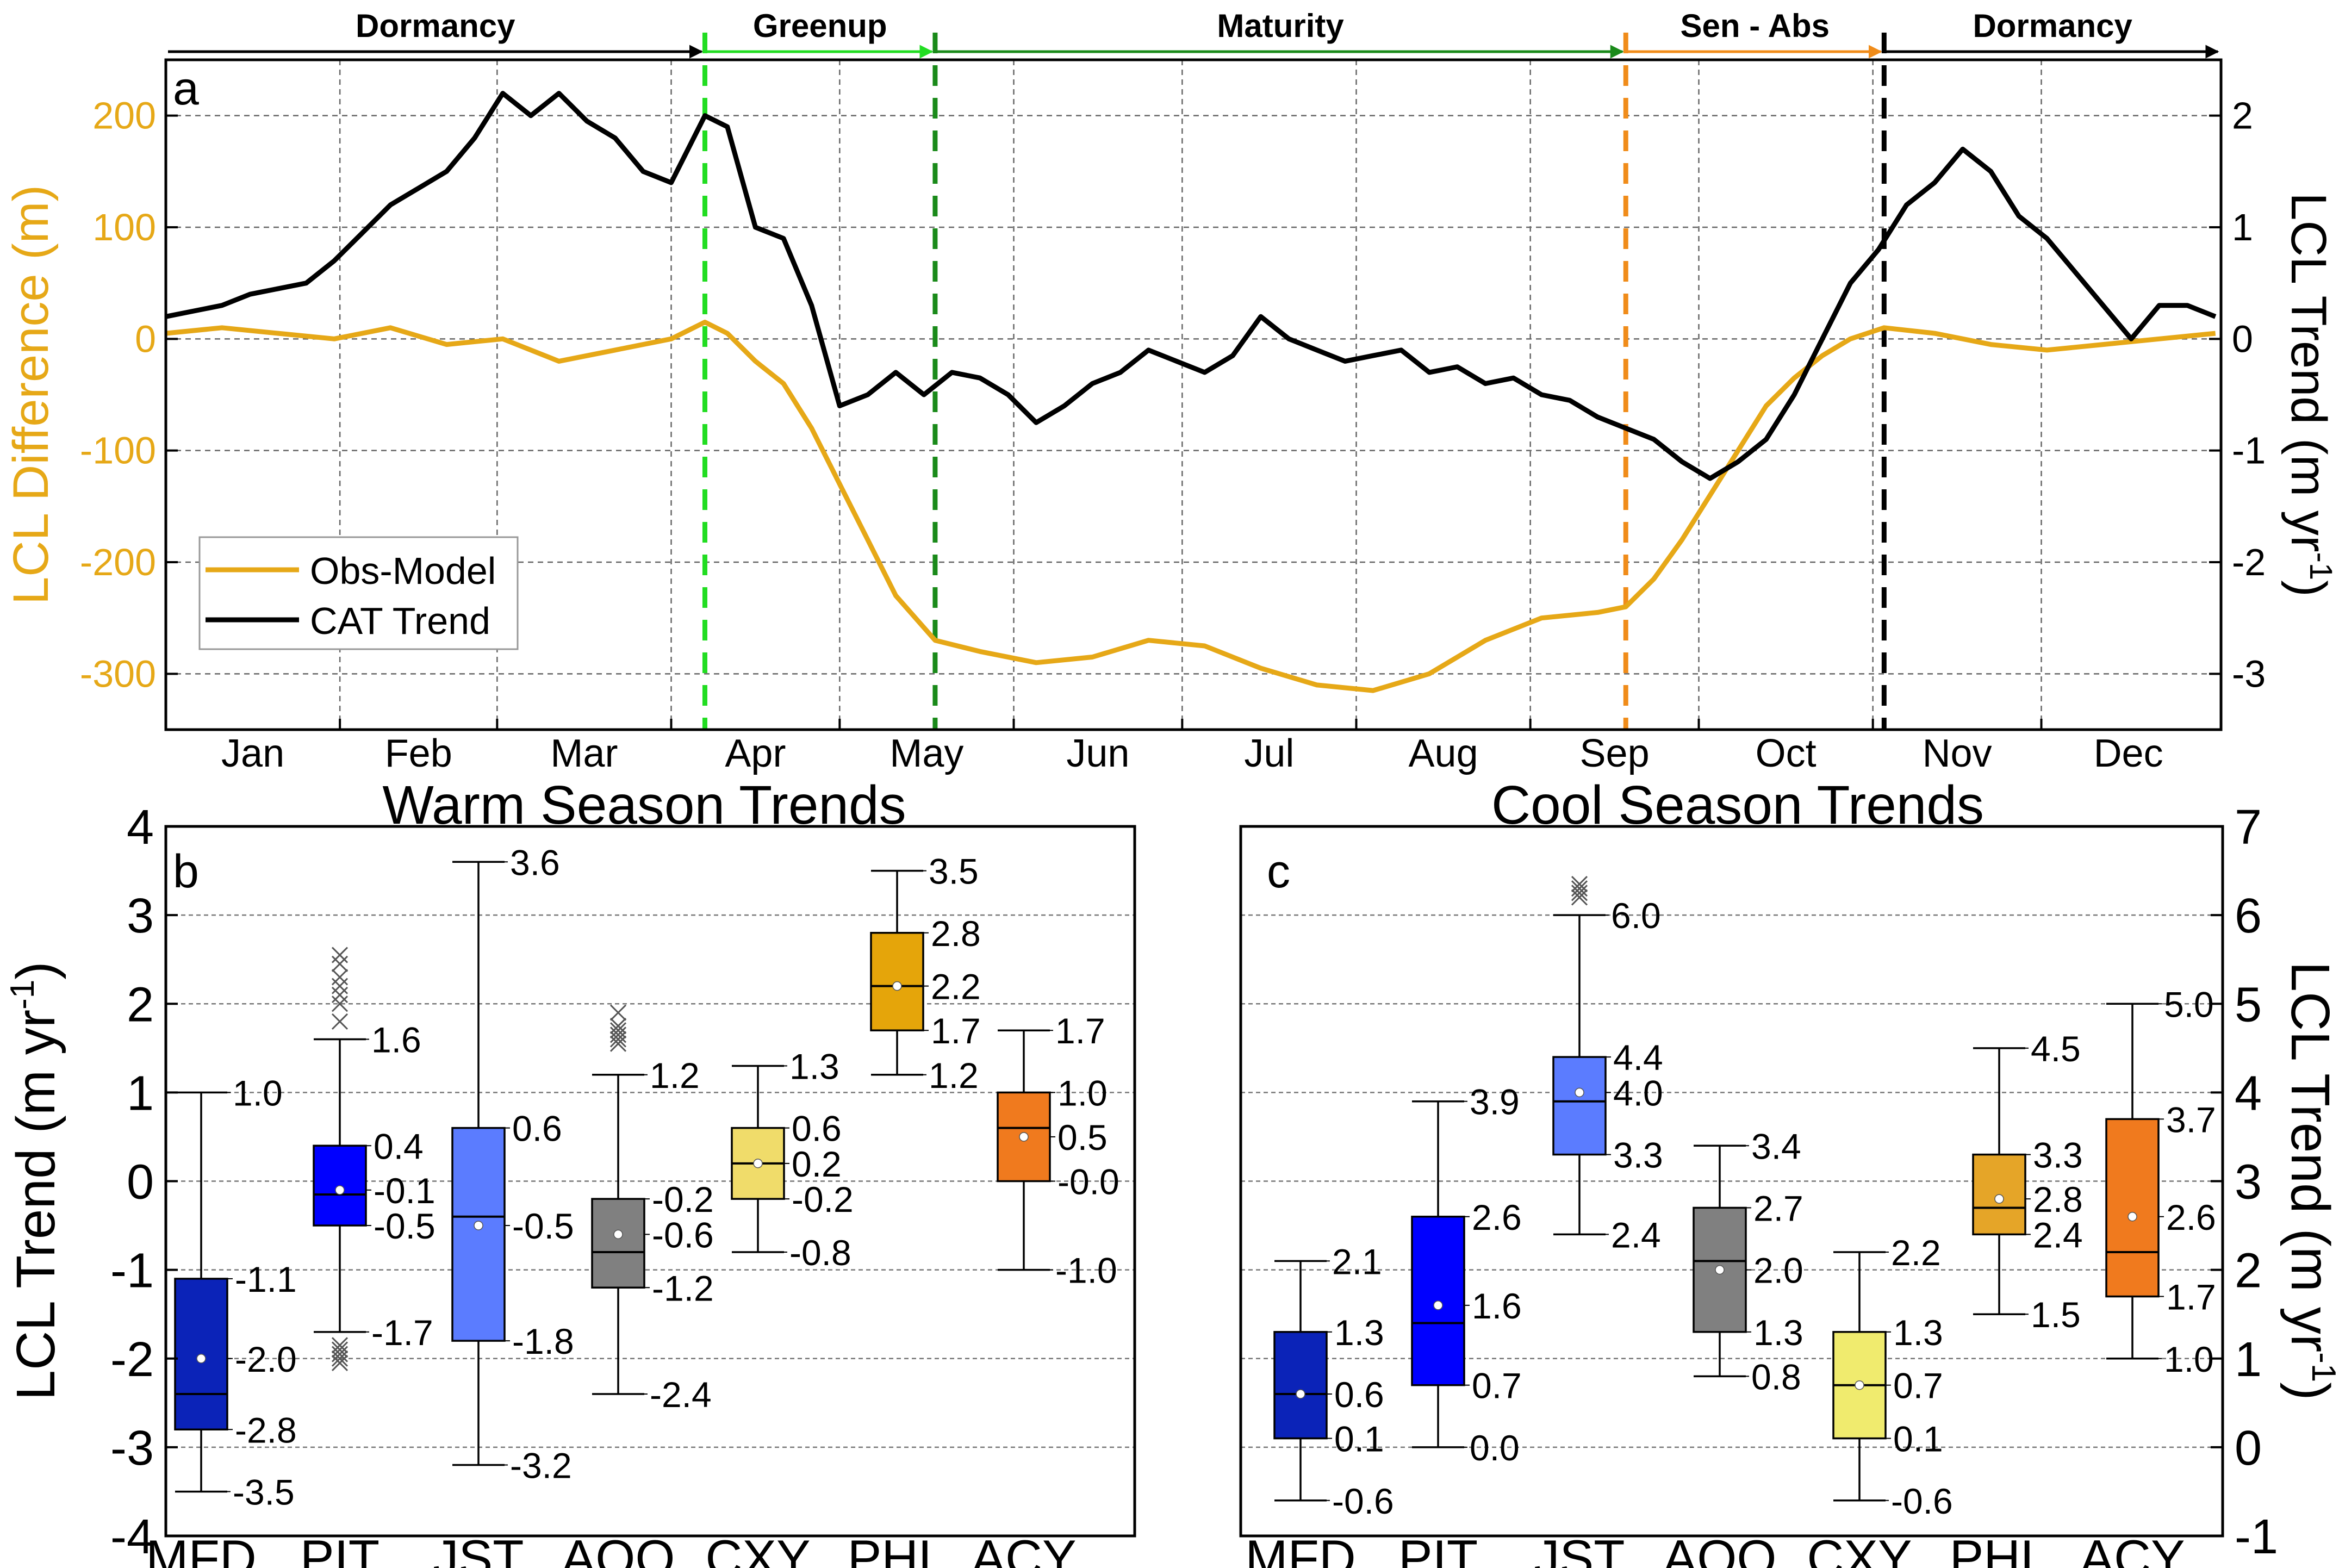  I want to click on value-label: -1.8, so click(543, 1341).